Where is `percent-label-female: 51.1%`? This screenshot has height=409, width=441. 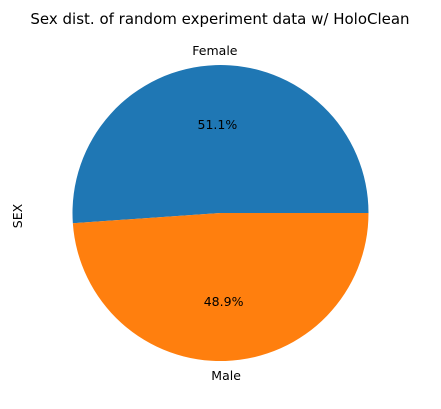
percent-label-female: 51.1% is located at coordinates (218, 124).